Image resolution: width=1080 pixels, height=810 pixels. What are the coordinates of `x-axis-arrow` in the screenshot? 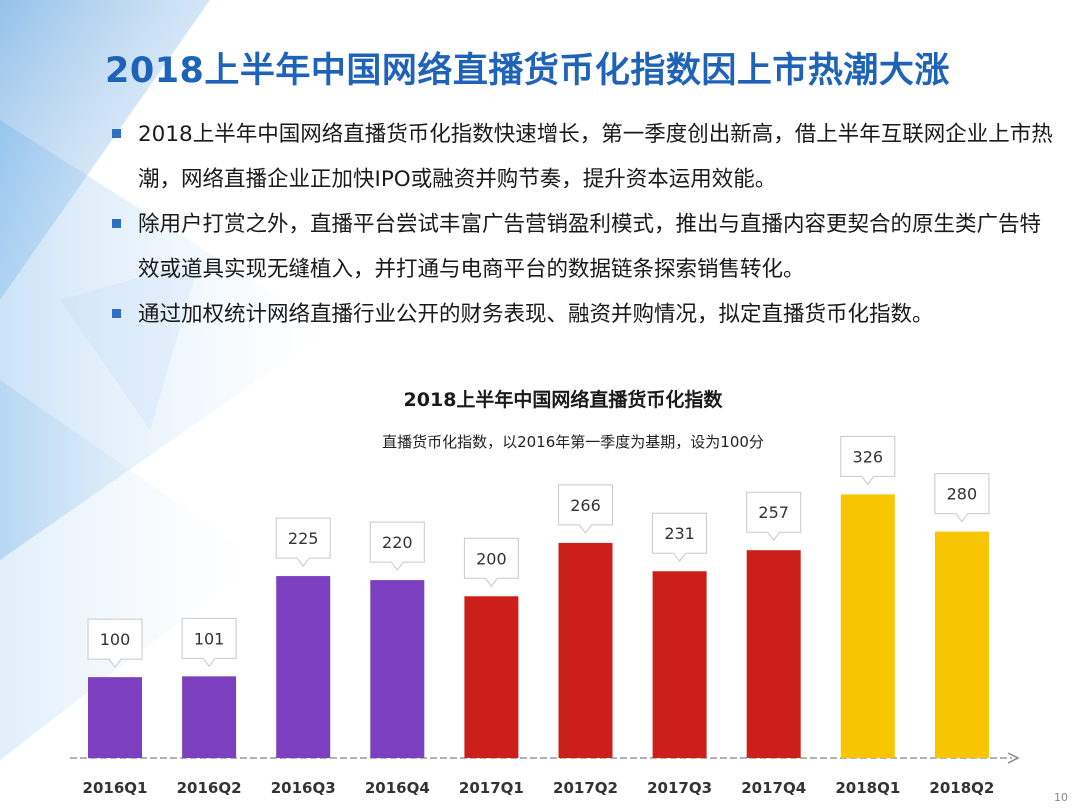 It's located at (1013, 758).